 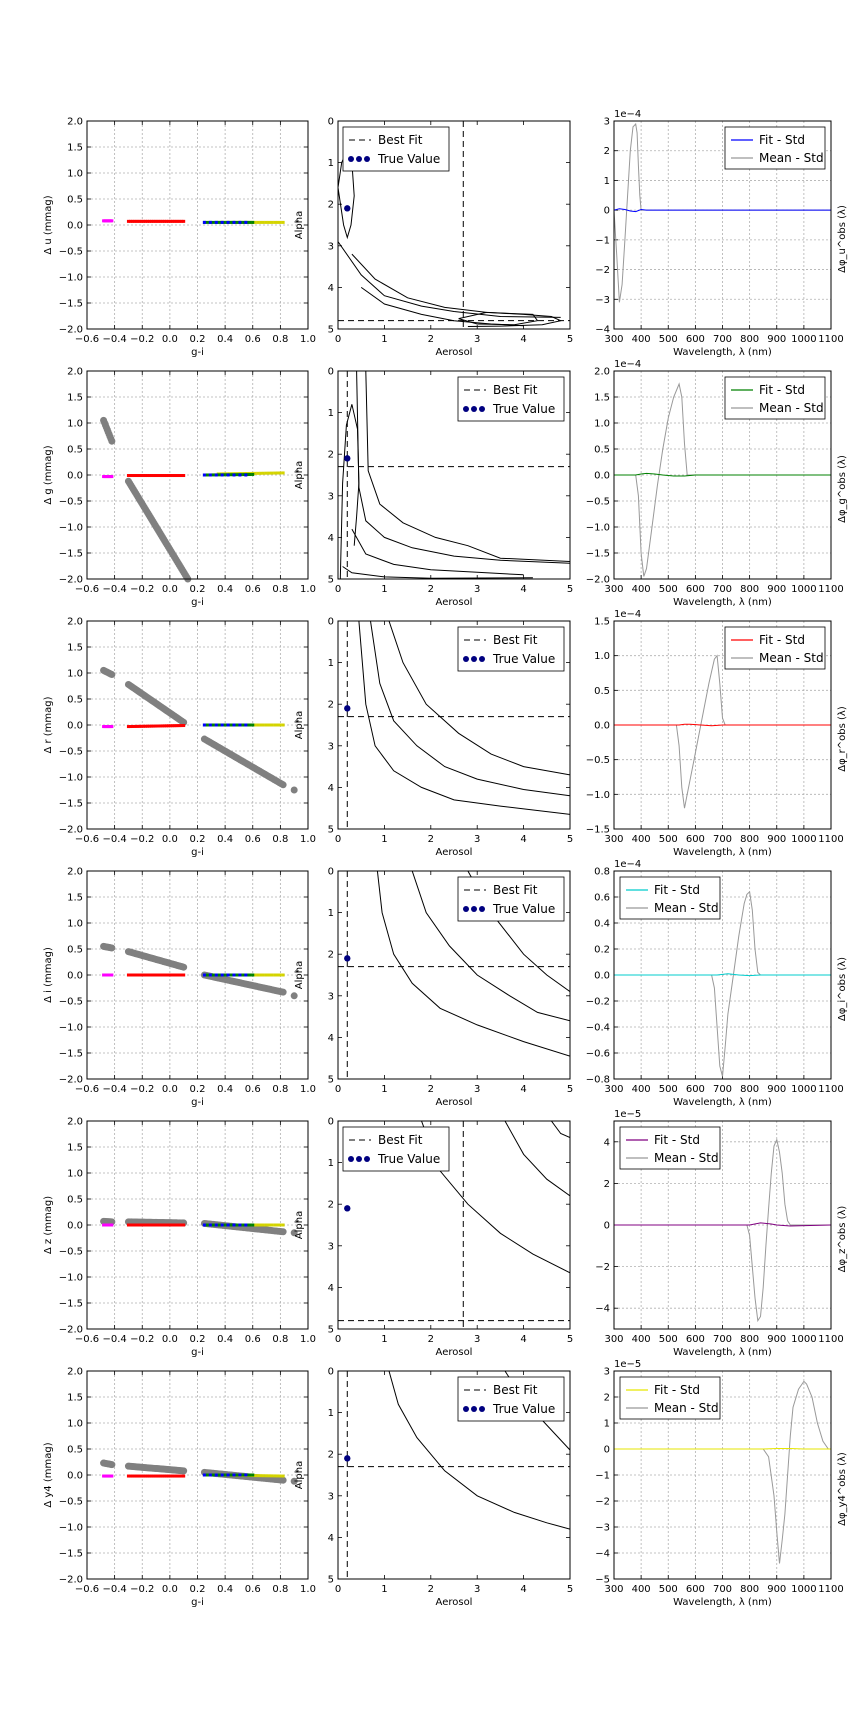 I want to click on x-tick-label: −0.4, so click(x=114, y=339).